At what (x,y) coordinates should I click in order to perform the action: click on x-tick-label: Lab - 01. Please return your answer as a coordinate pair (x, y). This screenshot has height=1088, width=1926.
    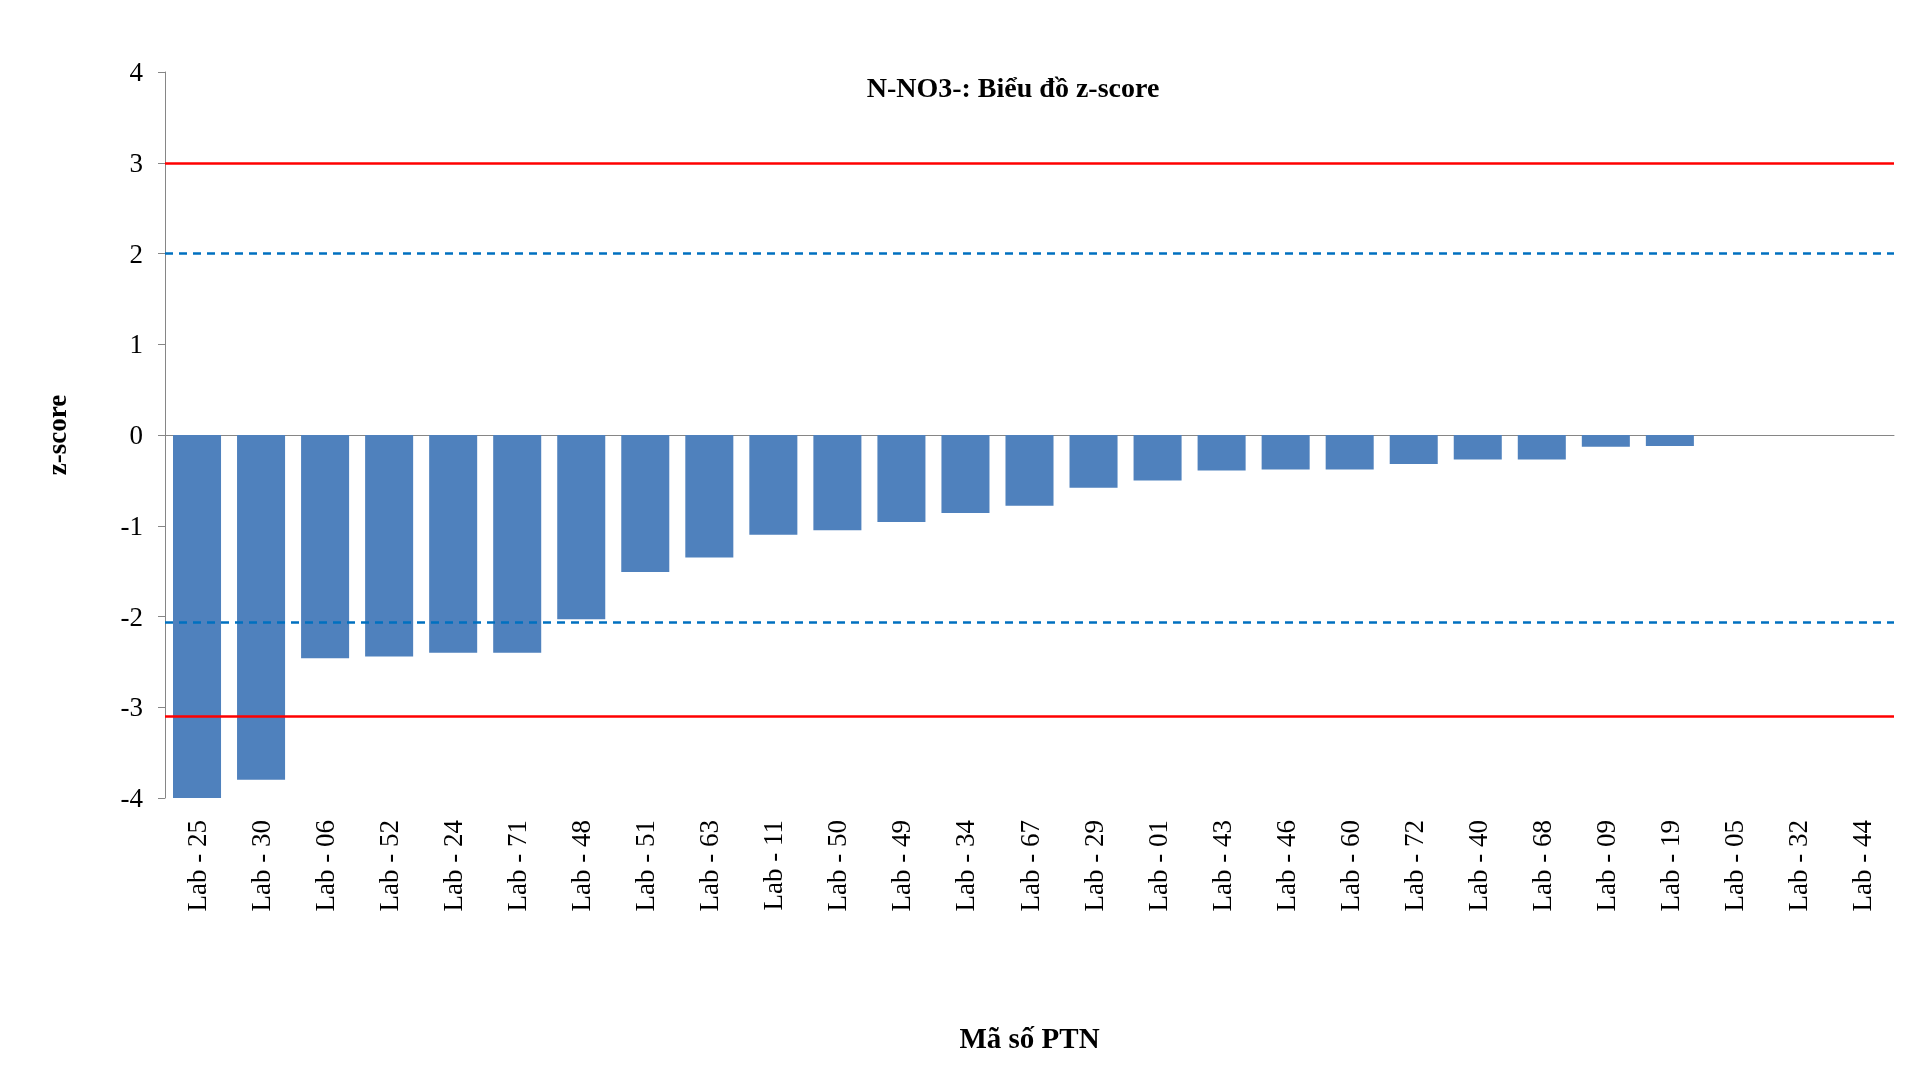
    Looking at the image, I should click on (1157, 866).